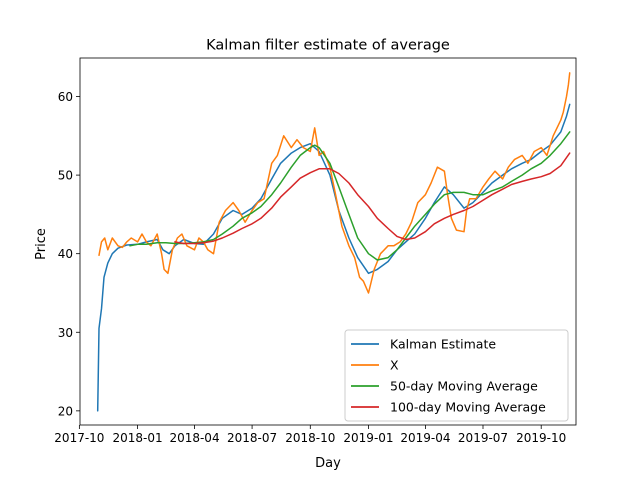 This screenshot has height=485, width=640. Describe the element at coordinates (252, 438) in the screenshot. I see `x-tick-label: 2018-07` at that location.